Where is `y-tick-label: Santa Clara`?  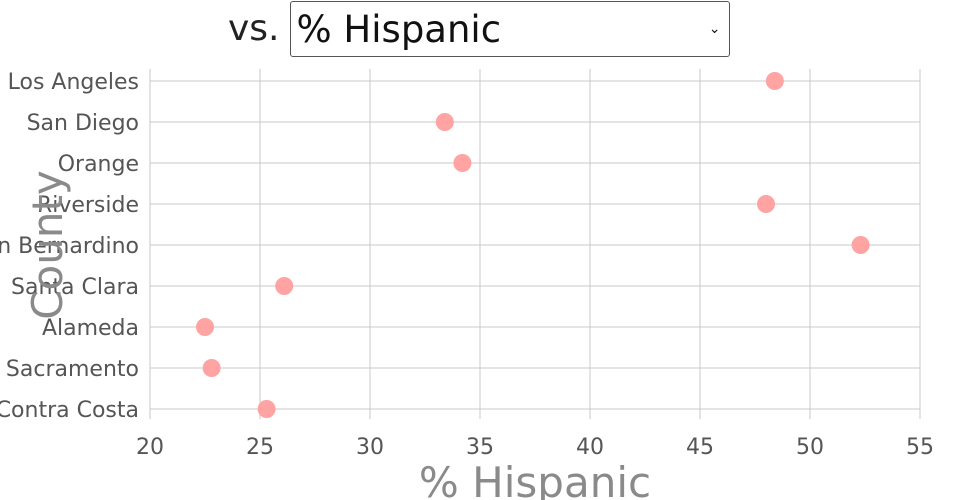 y-tick-label: Santa Clara is located at coordinates (75, 287).